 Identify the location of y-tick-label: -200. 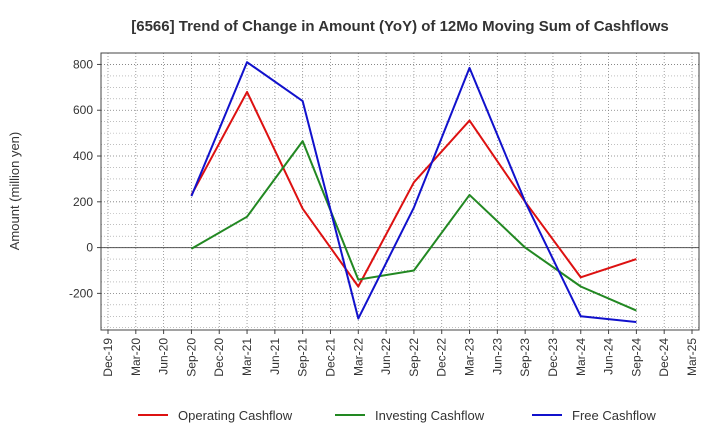
(81, 293).